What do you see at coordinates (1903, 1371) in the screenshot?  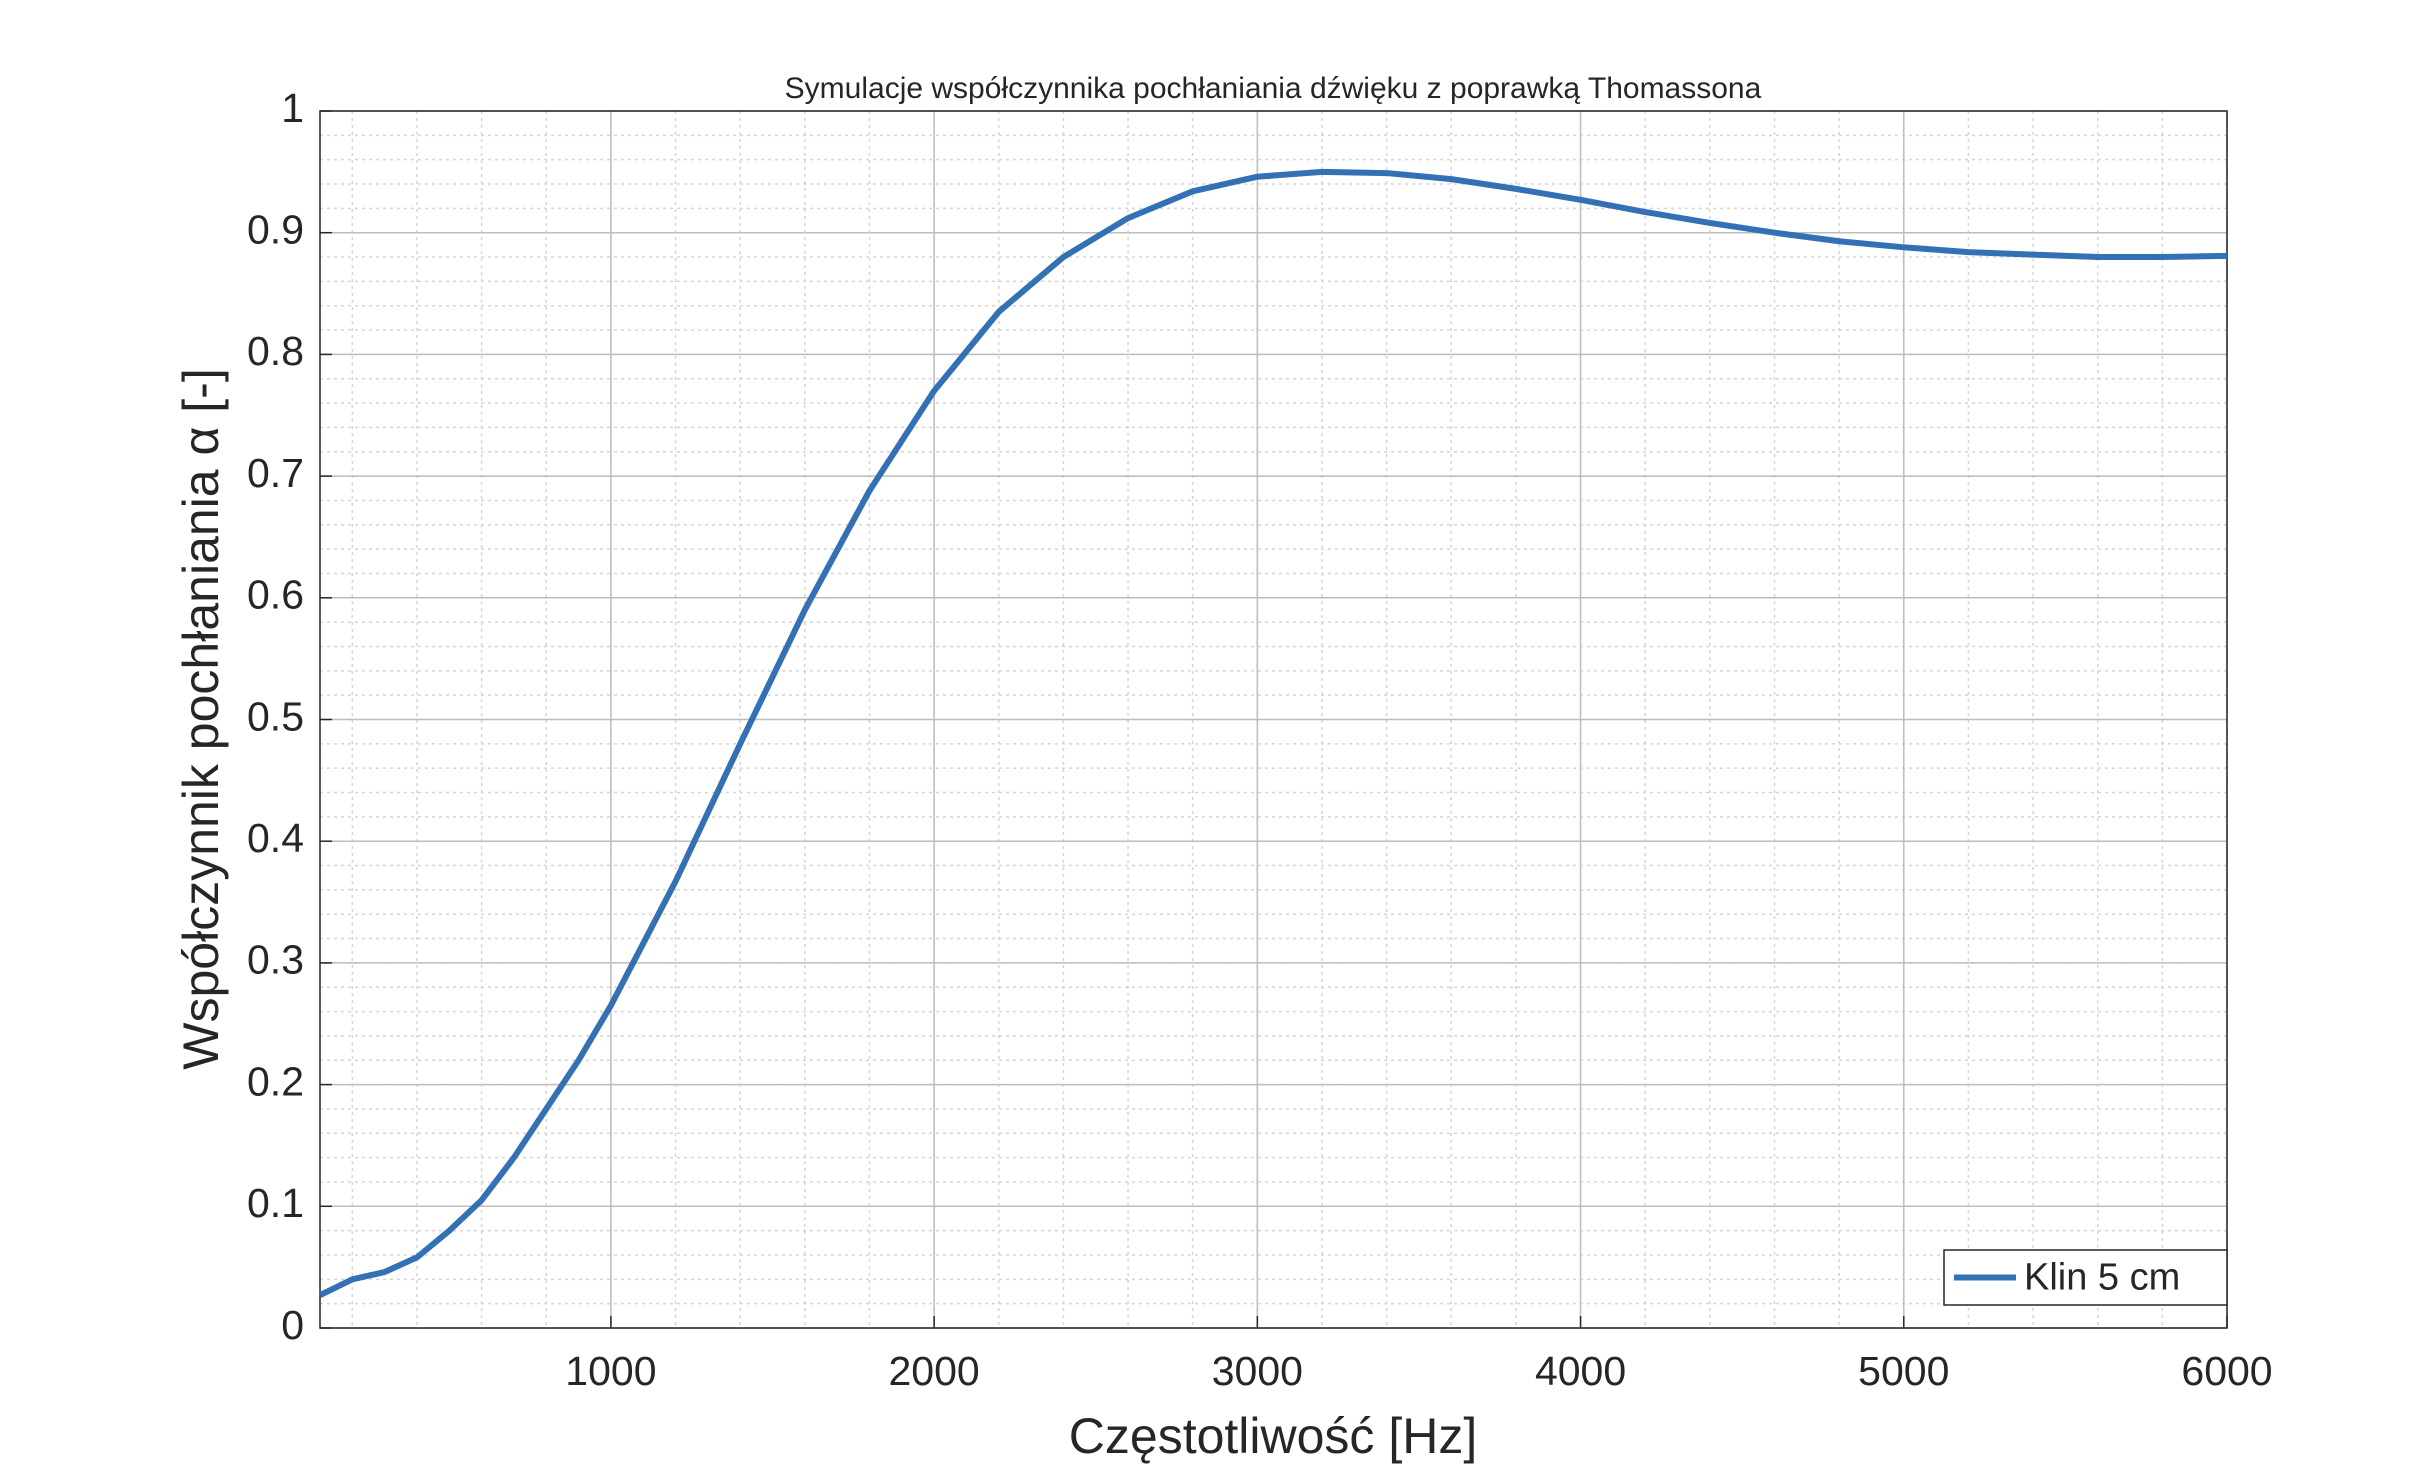 I see `x-tick-label: 5000` at bounding box center [1903, 1371].